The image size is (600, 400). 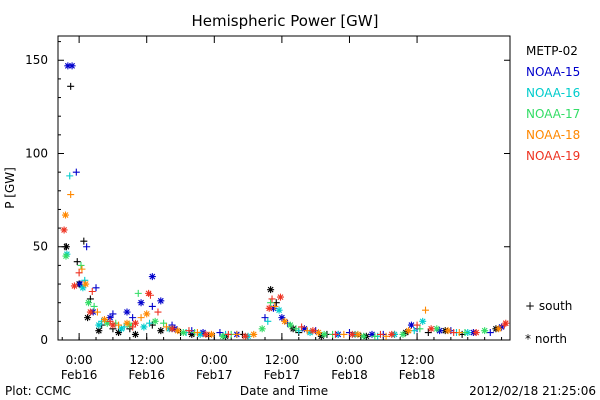 I want to click on legend-entry: NOAA-19, so click(x=553, y=156).